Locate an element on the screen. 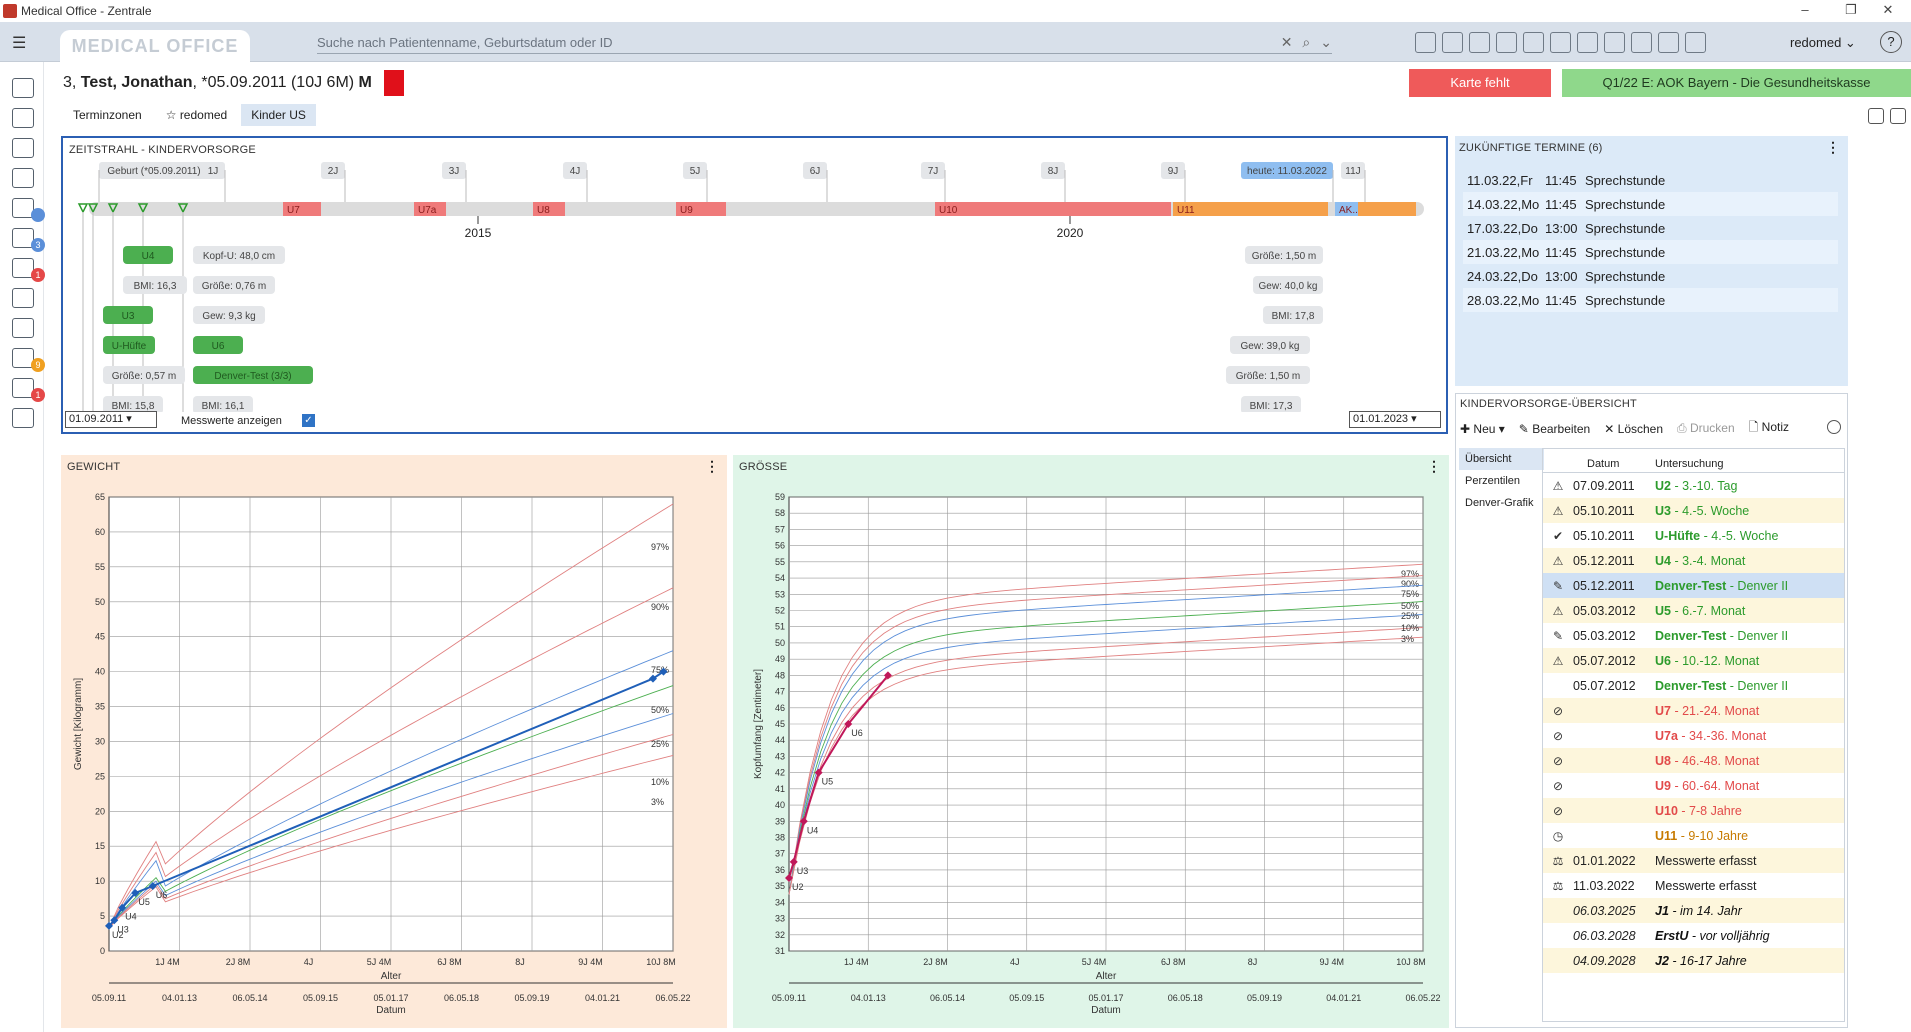  exam-segment: U7a is located at coordinates (430, 209).